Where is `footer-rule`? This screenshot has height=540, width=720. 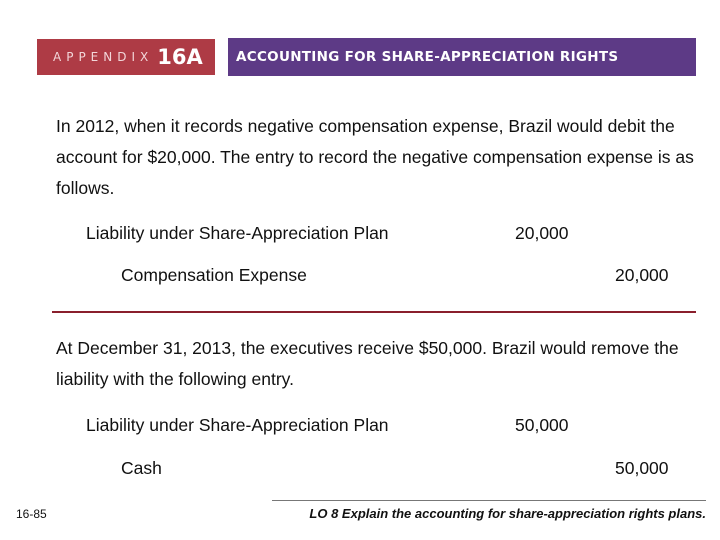
footer-rule is located at coordinates (489, 500).